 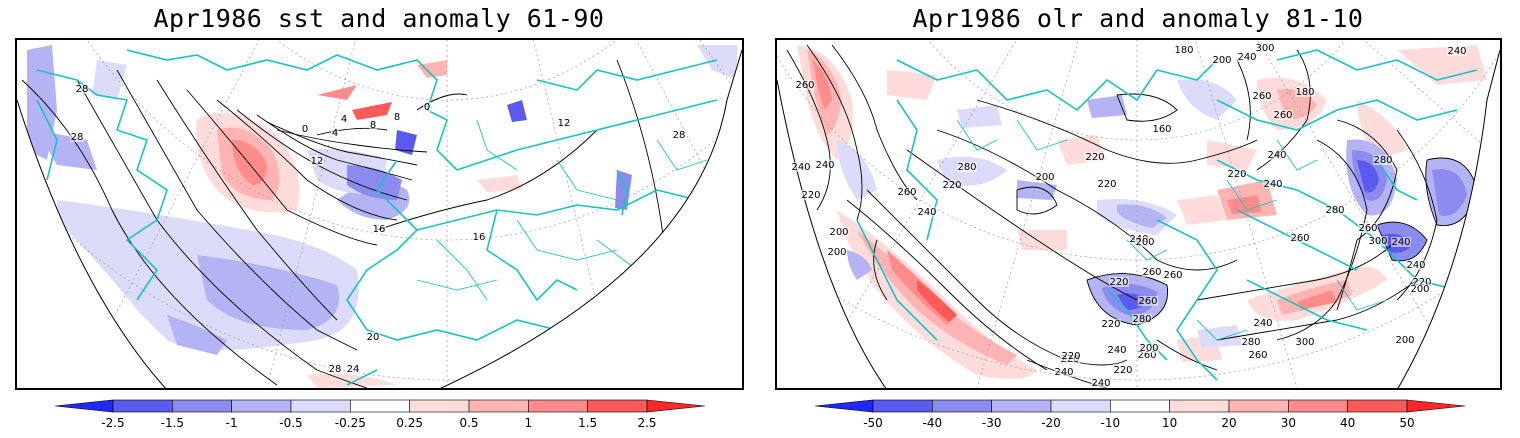 What do you see at coordinates (84, 406) in the screenshot?
I see `sst-colorbar-min-arrow` at bounding box center [84, 406].